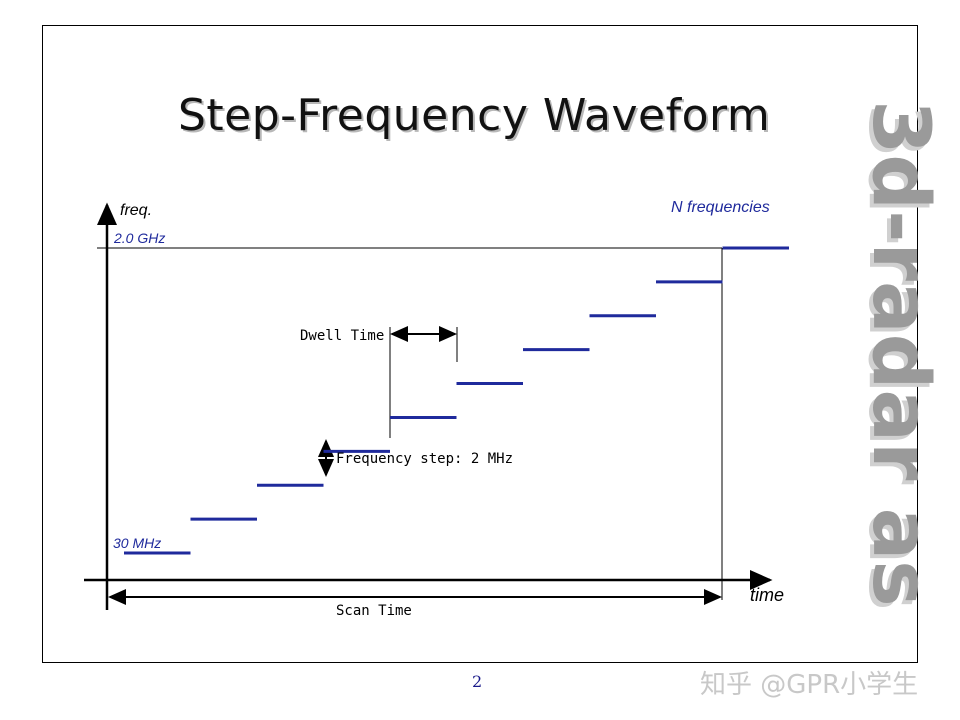 The width and height of the screenshot is (960, 720). I want to click on slide-title: Step-Frequency Waveform, so click(474, 115).